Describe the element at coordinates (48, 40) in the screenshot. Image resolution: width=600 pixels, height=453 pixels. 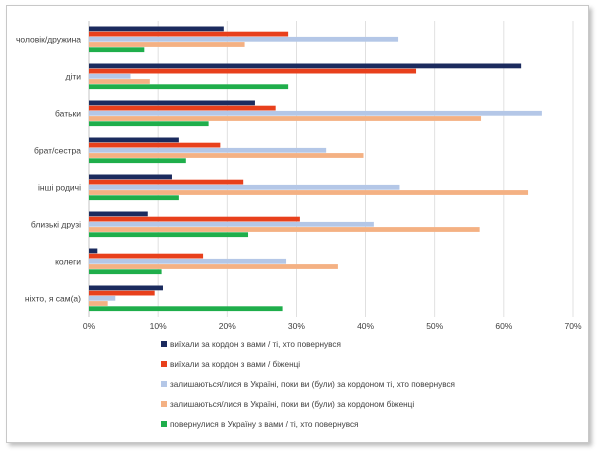
I see `category-label: чоловік/дружина` at that location.